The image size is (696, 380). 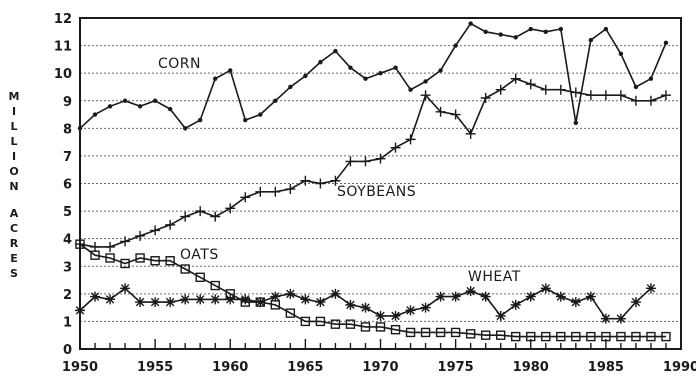 What do you see at coordinates (67, 185) in the screenshot?
I see `y-tick-label: 6` at bounding box center [67, 185].